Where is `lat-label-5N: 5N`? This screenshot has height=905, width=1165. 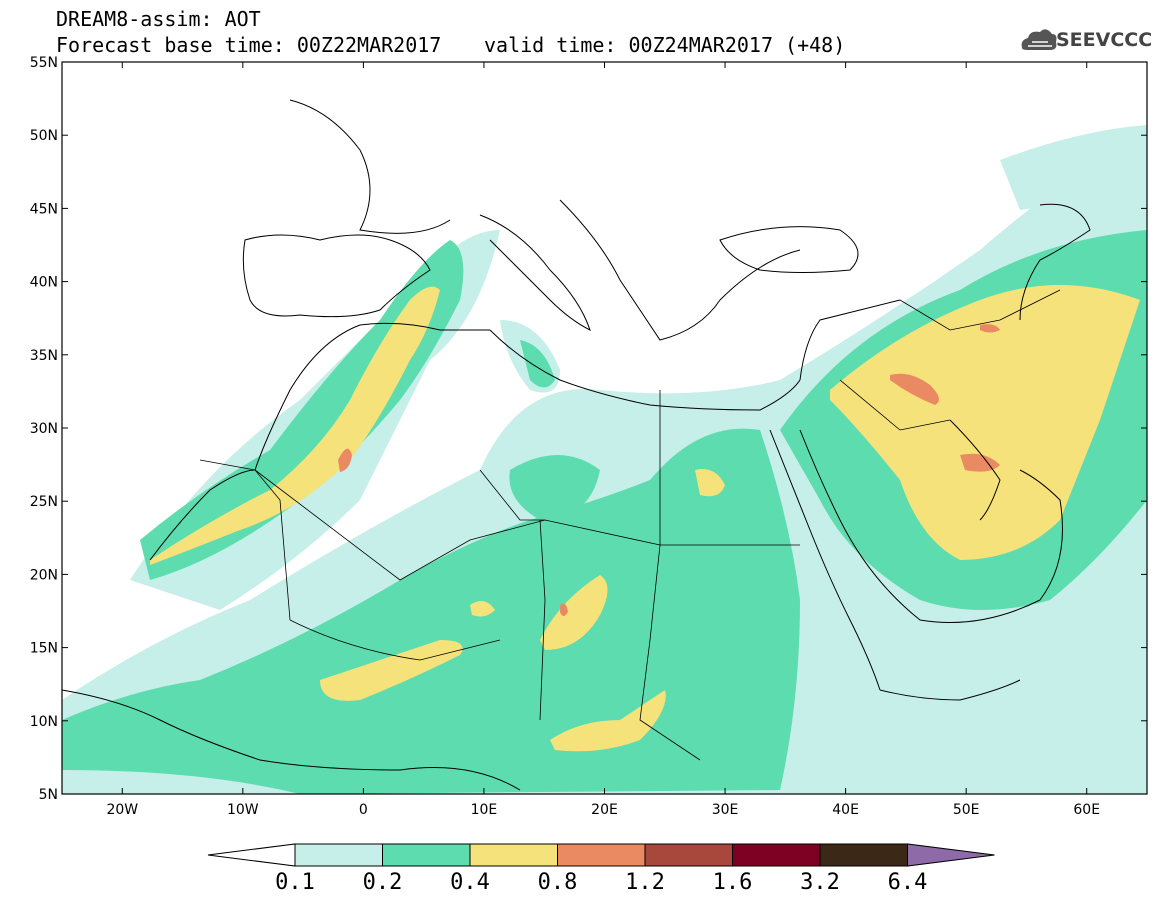
lat-label-5N: 5N is located at coordinates (48, 795).